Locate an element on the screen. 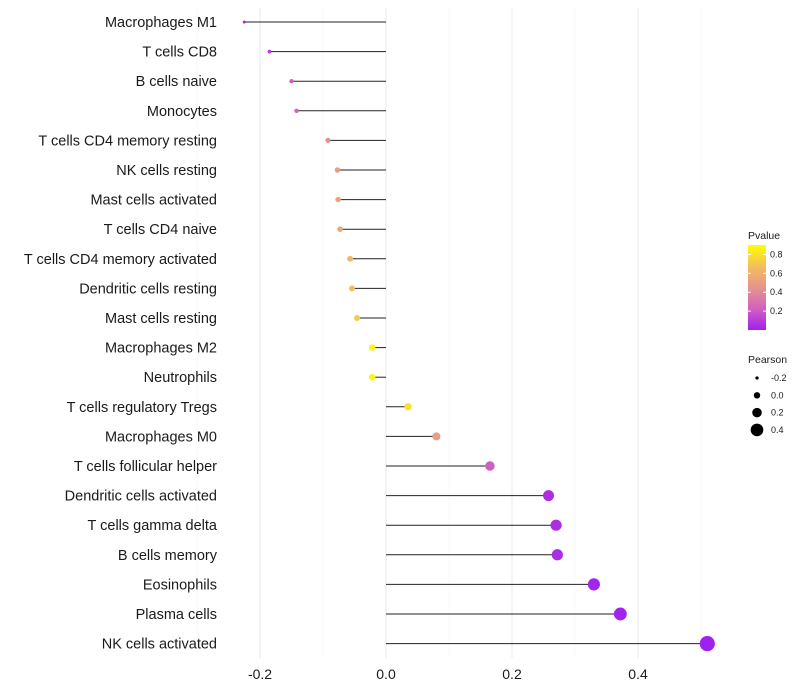 Image resolution: width=800 pixels, height=700 pixels. x-axis-ticks: -0.2 0.0 0.2 0.4 is located at coordinates (448, 674).